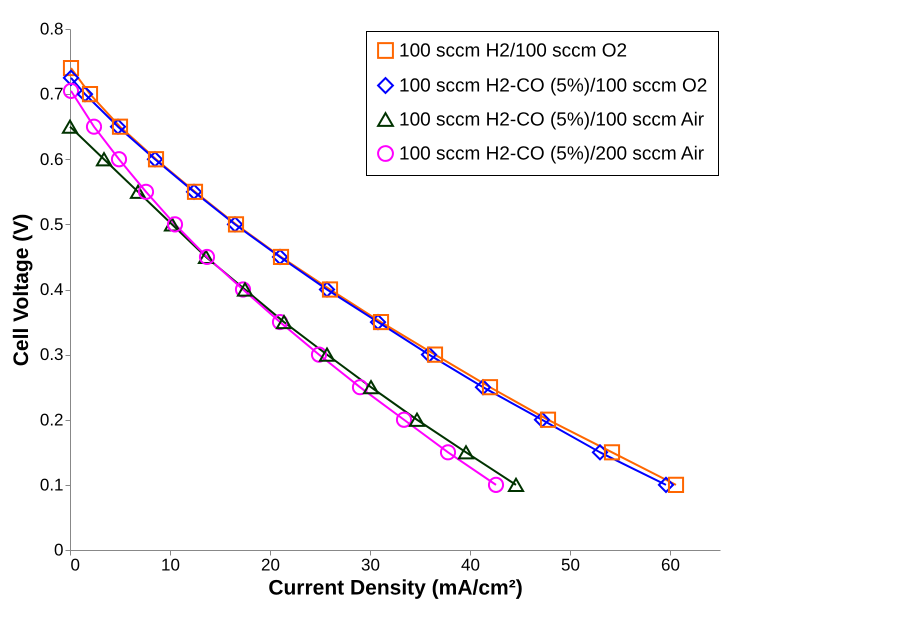 The image size is (913, 624). I want to click on legend-label: 100 sccm H2-CO (5%)/100 sccm Air, so click(552, 120).